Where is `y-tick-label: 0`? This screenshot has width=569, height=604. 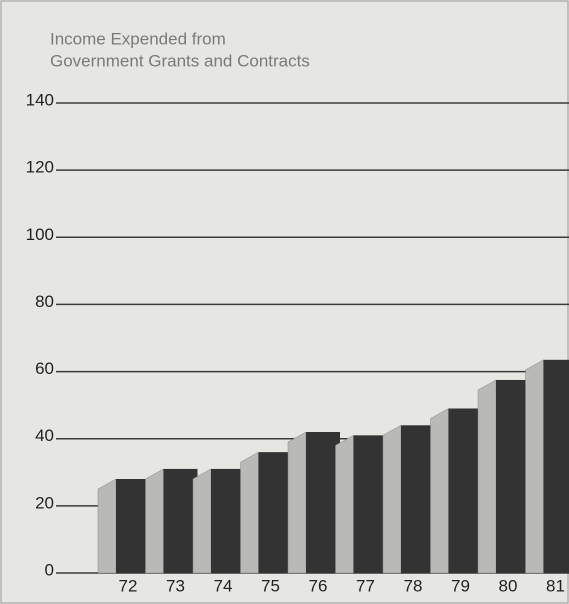 y-tick-label: 0 is located at coordinates (49, 569).